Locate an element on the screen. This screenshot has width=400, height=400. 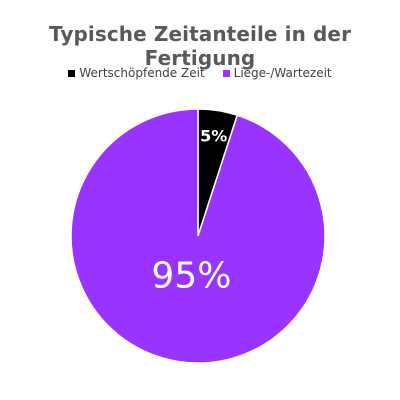
legend: Wertschöpfende Zeit Liege-/Wartezeit is located at coordinates (200, 73).